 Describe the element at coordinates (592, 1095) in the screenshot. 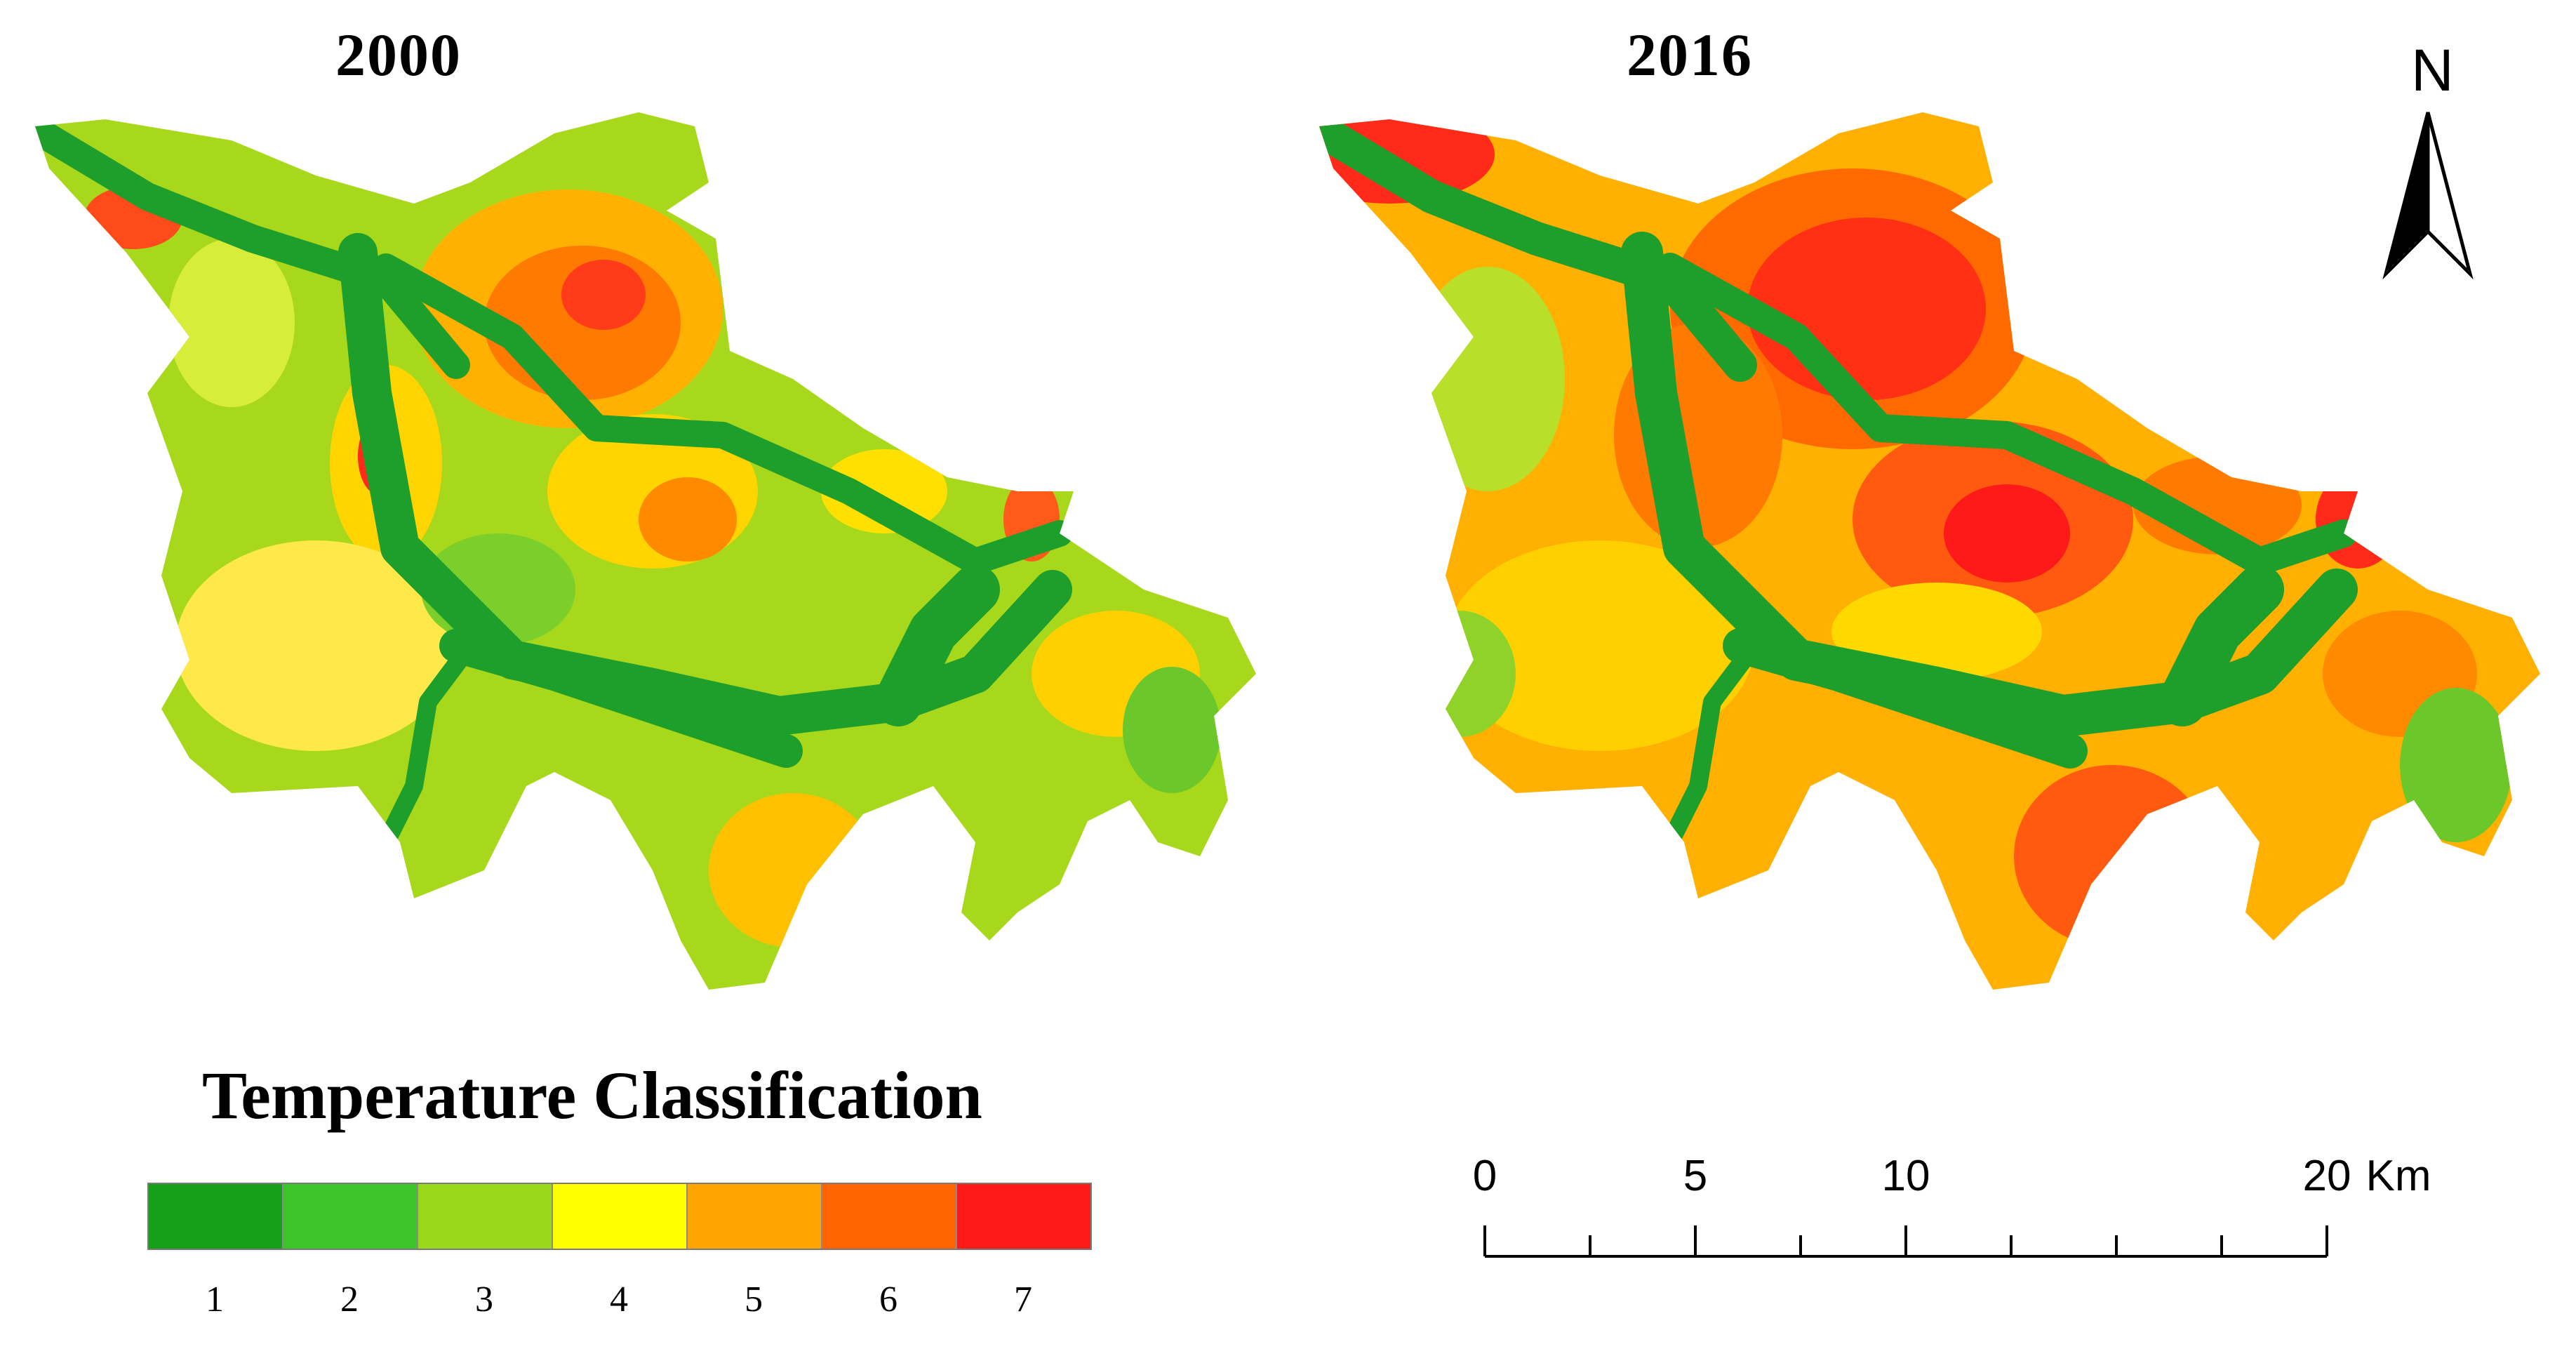

I see `legend-title: Temperature Classification` at that location.